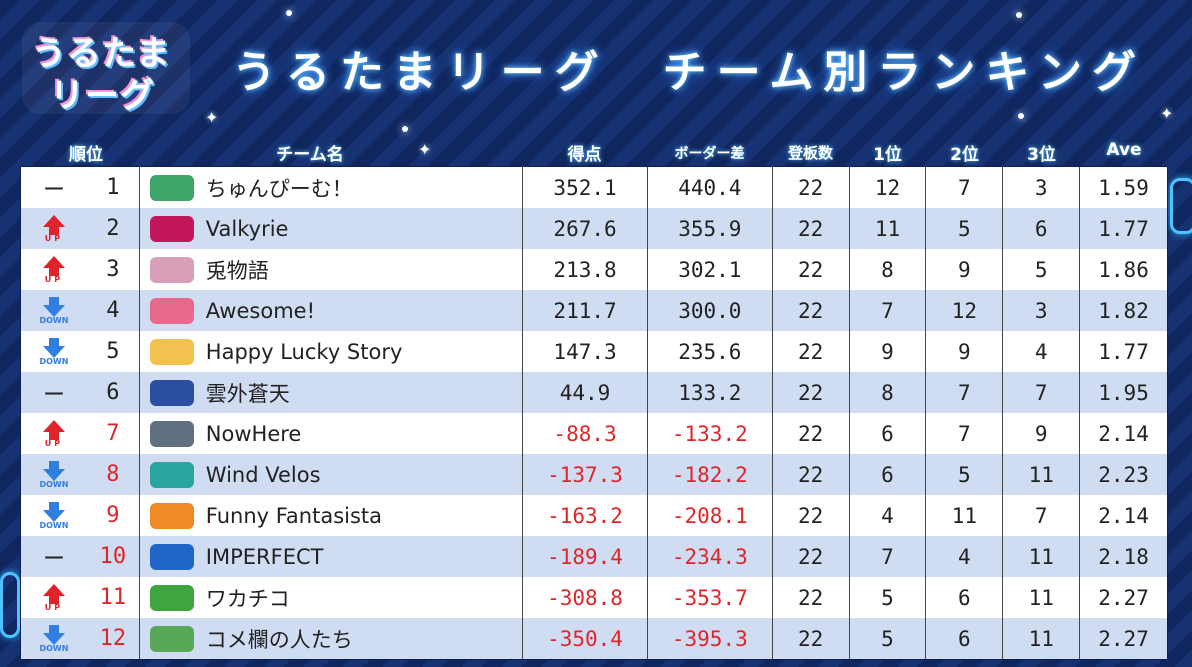 The width and height of the screenshot is (1192, 667). I want to click on header-ave: Ave, so click(1124, 150).